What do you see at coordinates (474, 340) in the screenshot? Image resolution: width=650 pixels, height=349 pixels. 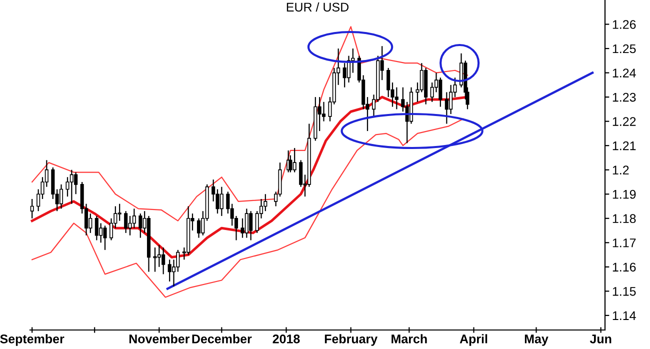 I see `x-tick-label: April` at bounding box center [474, 340].